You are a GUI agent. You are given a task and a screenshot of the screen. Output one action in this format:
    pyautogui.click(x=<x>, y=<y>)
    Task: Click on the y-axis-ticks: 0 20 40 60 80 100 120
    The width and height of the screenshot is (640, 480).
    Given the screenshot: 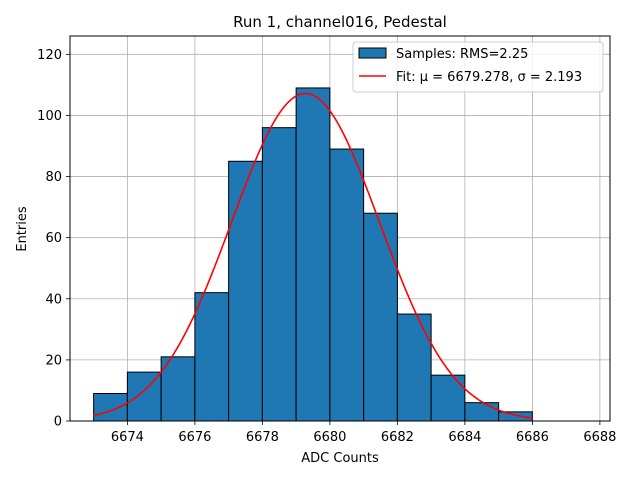 What is the action you would take?
    pyautogui.click(x=53, y=239)
    